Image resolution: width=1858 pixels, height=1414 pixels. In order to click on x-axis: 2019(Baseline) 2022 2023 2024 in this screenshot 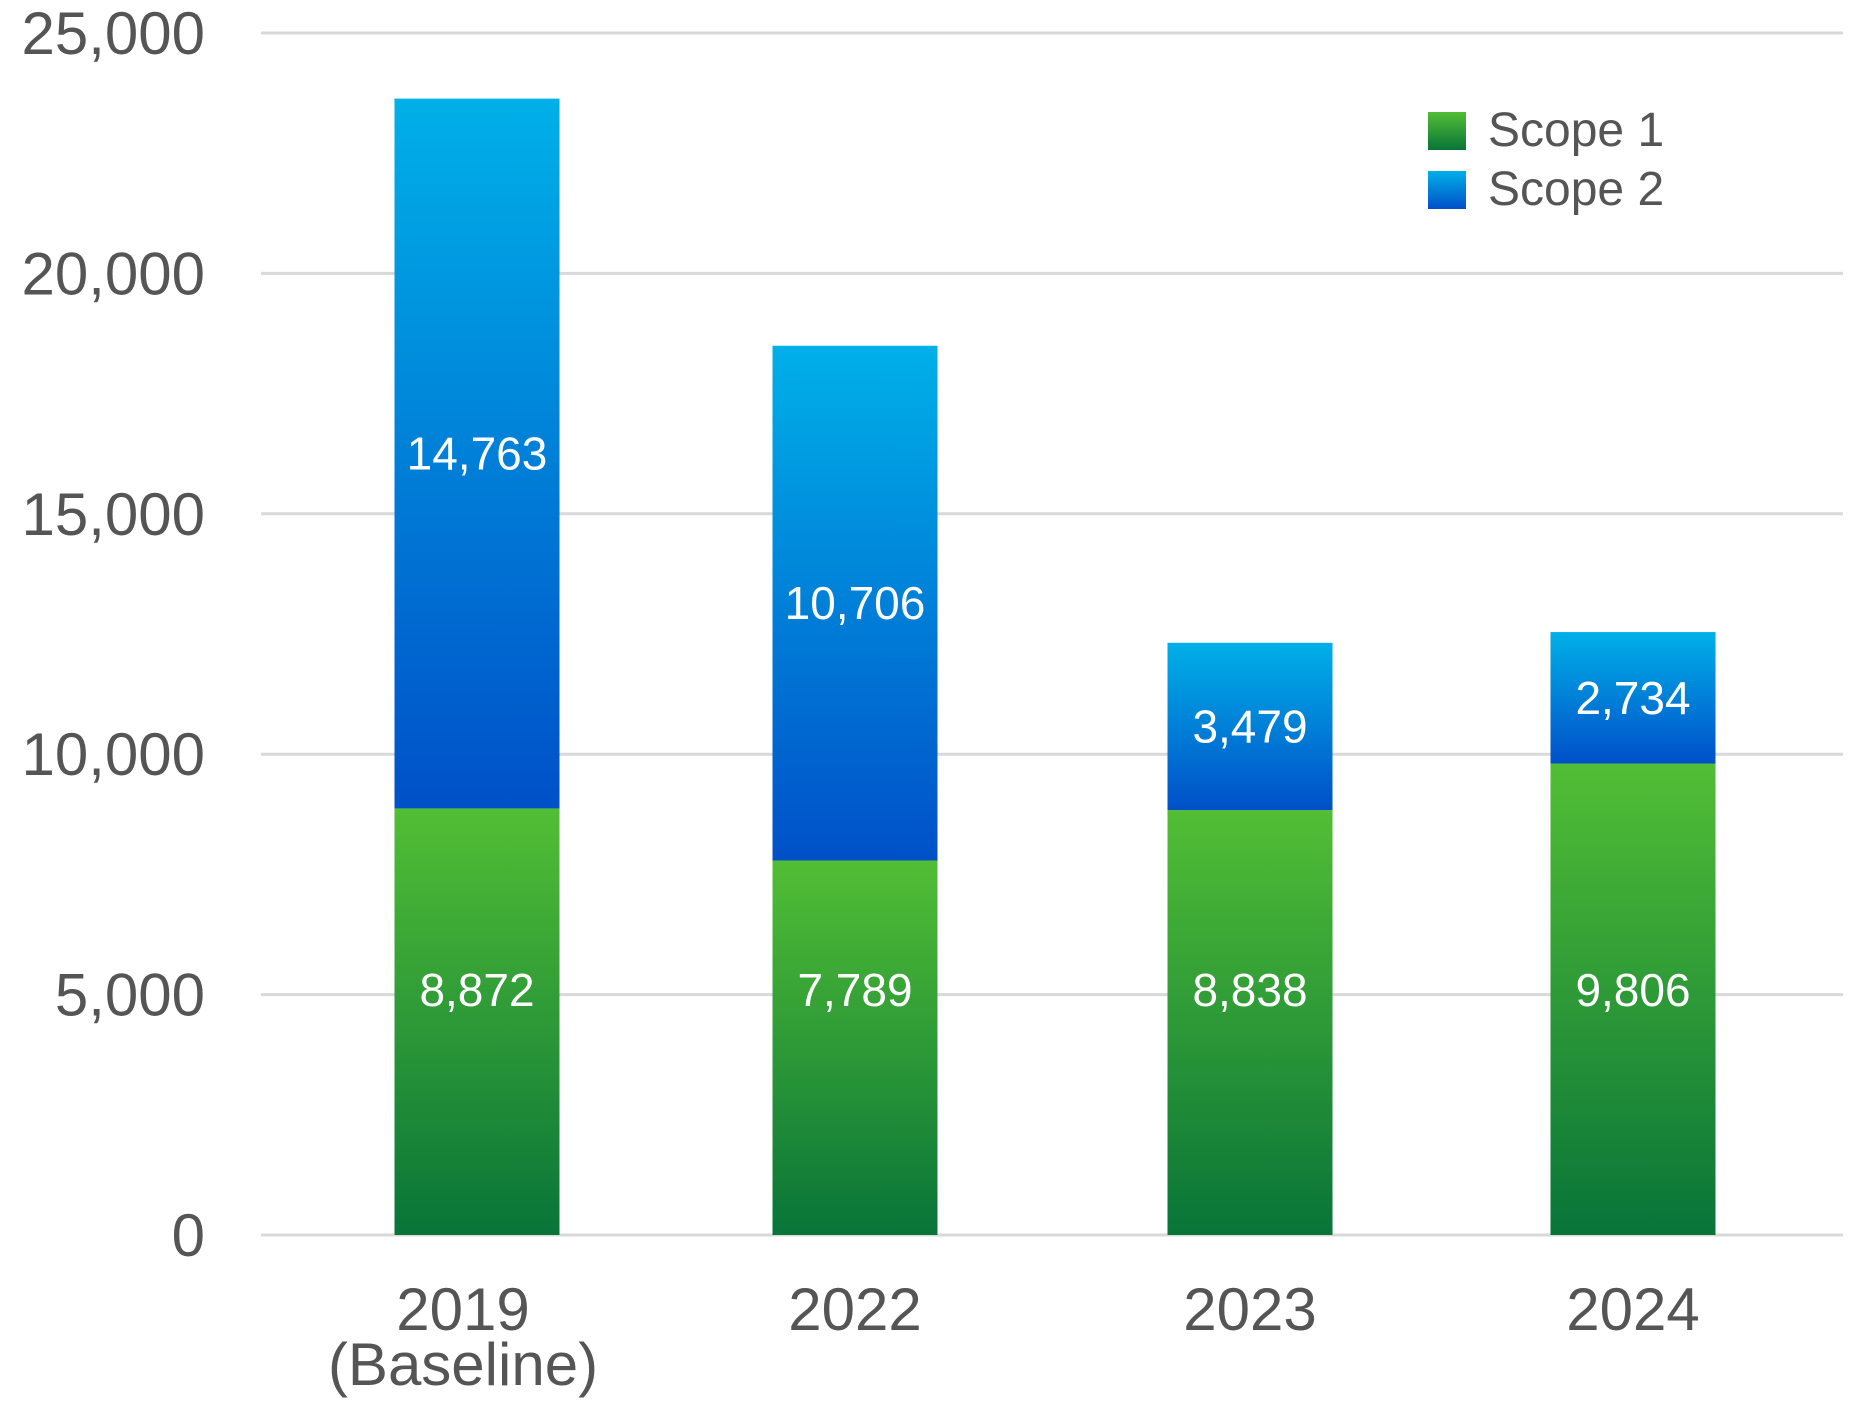, I will do `click(1014, 1337)`.